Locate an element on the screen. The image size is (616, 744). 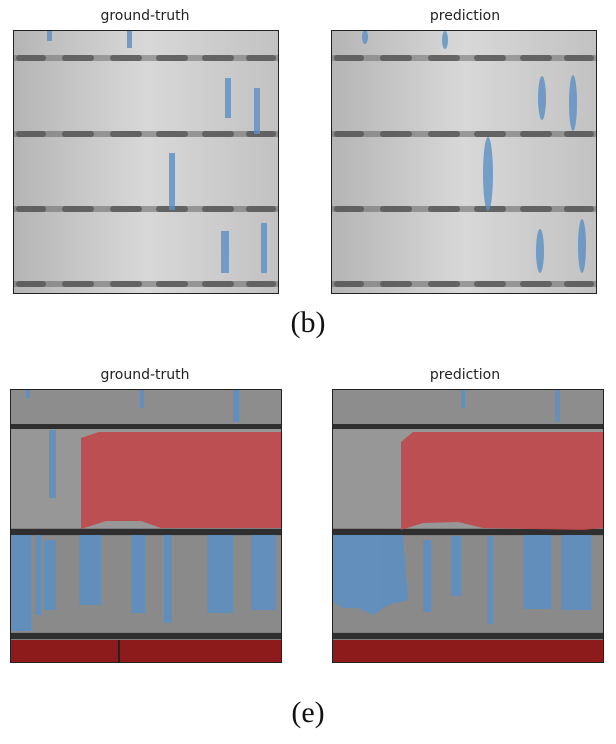
panel-title-prediction-e: prediction is located at coordinates (465, 375).